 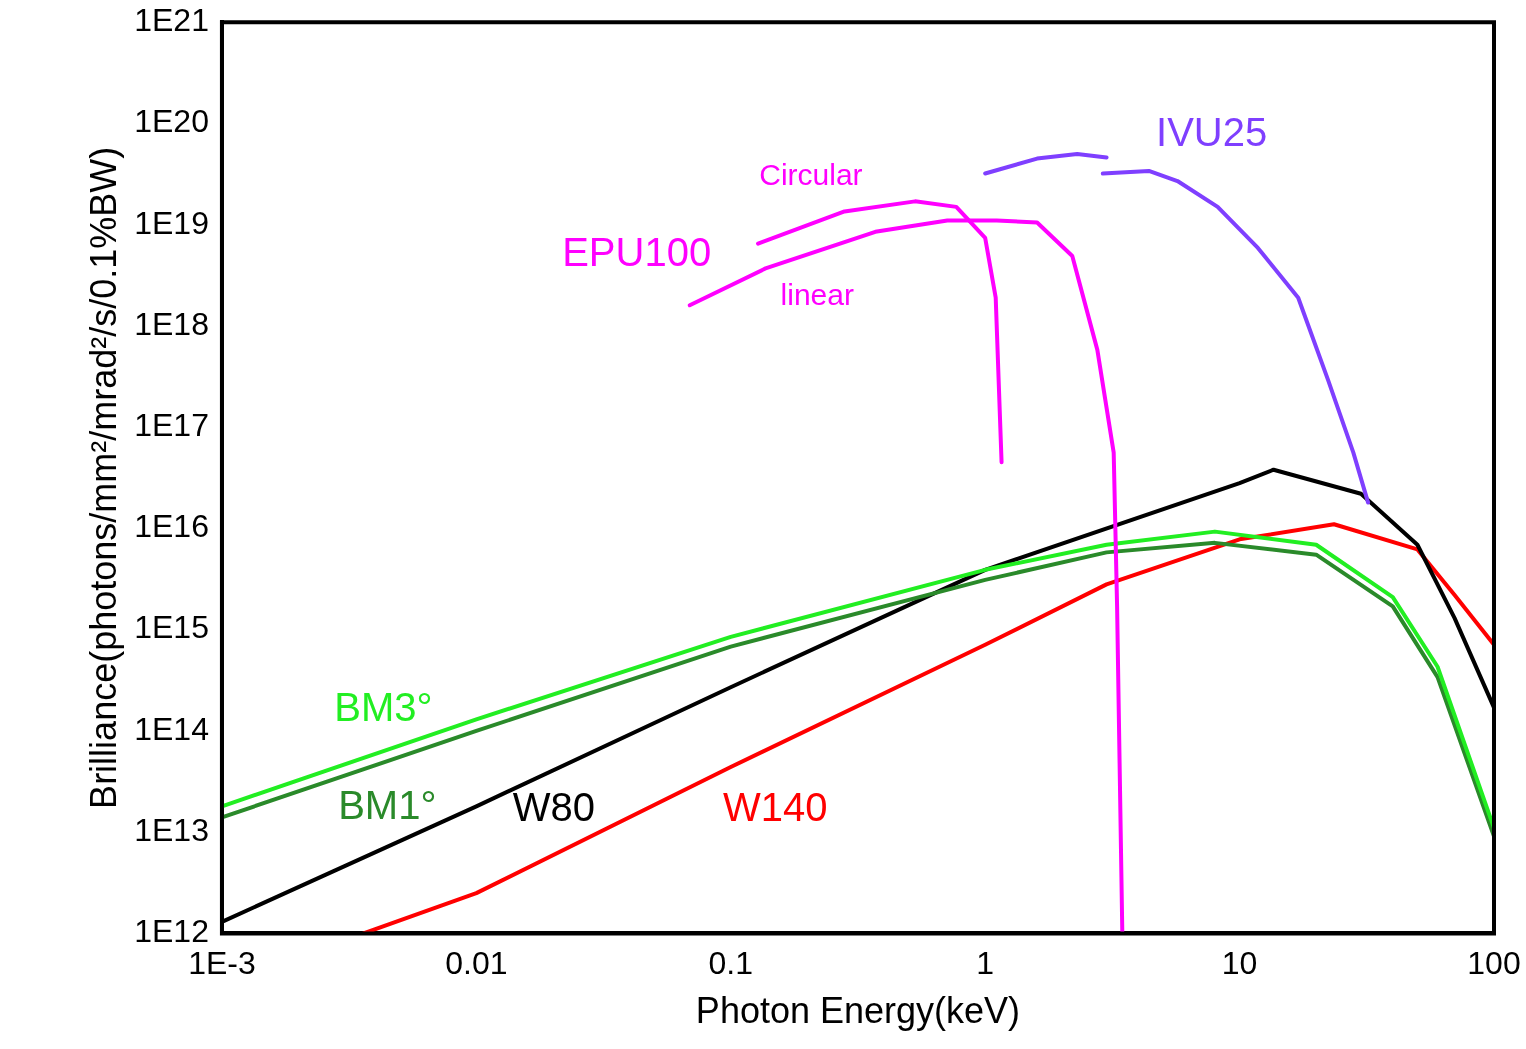 What do you see at coordinates (171, 121) in the screenshot?
I see `y-tick-label: 1E20` at bounding box center [171, 121].